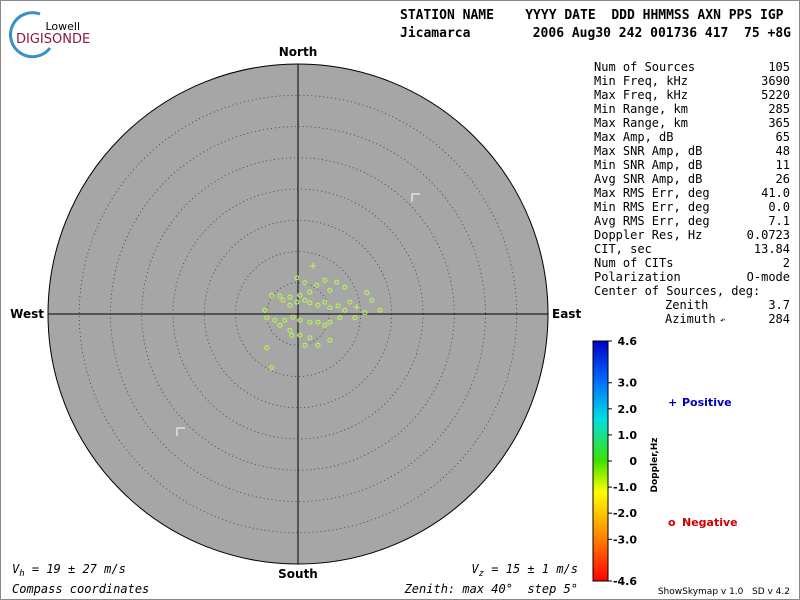  Describe the element at coordinates (574, 589) in the screenshot. I see `zenith-suffix: °` at that location.